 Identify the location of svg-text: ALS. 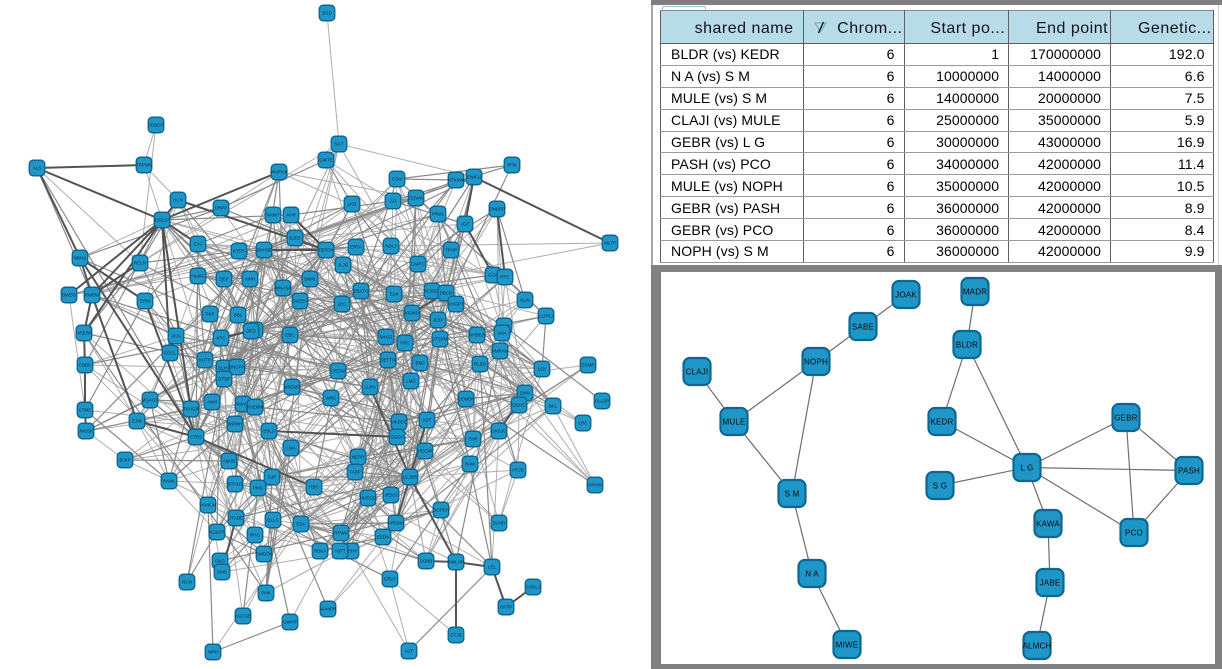
(37, 168).